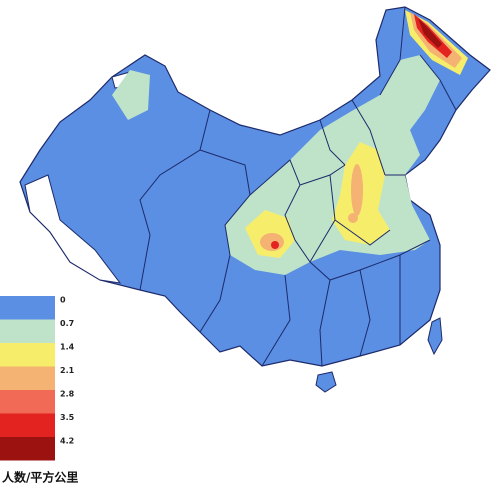 This screenshot has width=504, height=497. Describe the element at coordinates (40, 477) in the screenshot. I see `legend-unit: 人数/平方公里` at that location.